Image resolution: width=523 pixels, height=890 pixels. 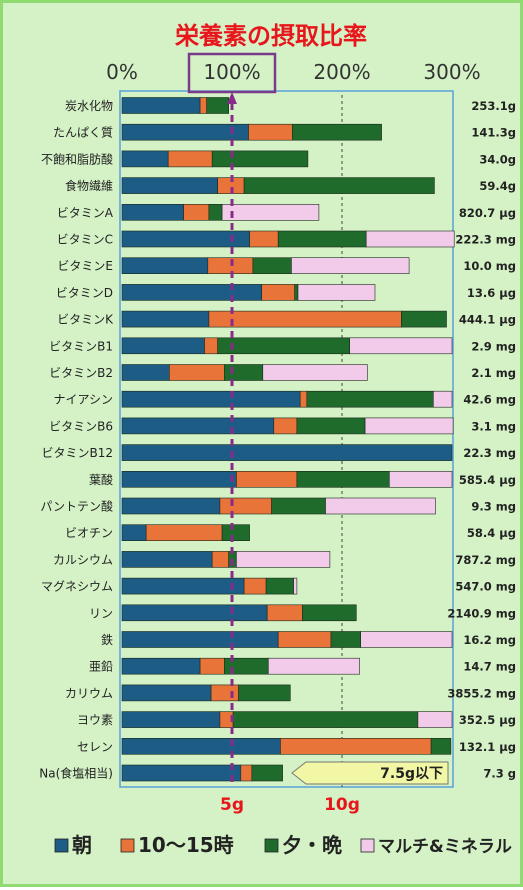 I want to click on value-label: 2.1 mg, so click(x=493, y=373).